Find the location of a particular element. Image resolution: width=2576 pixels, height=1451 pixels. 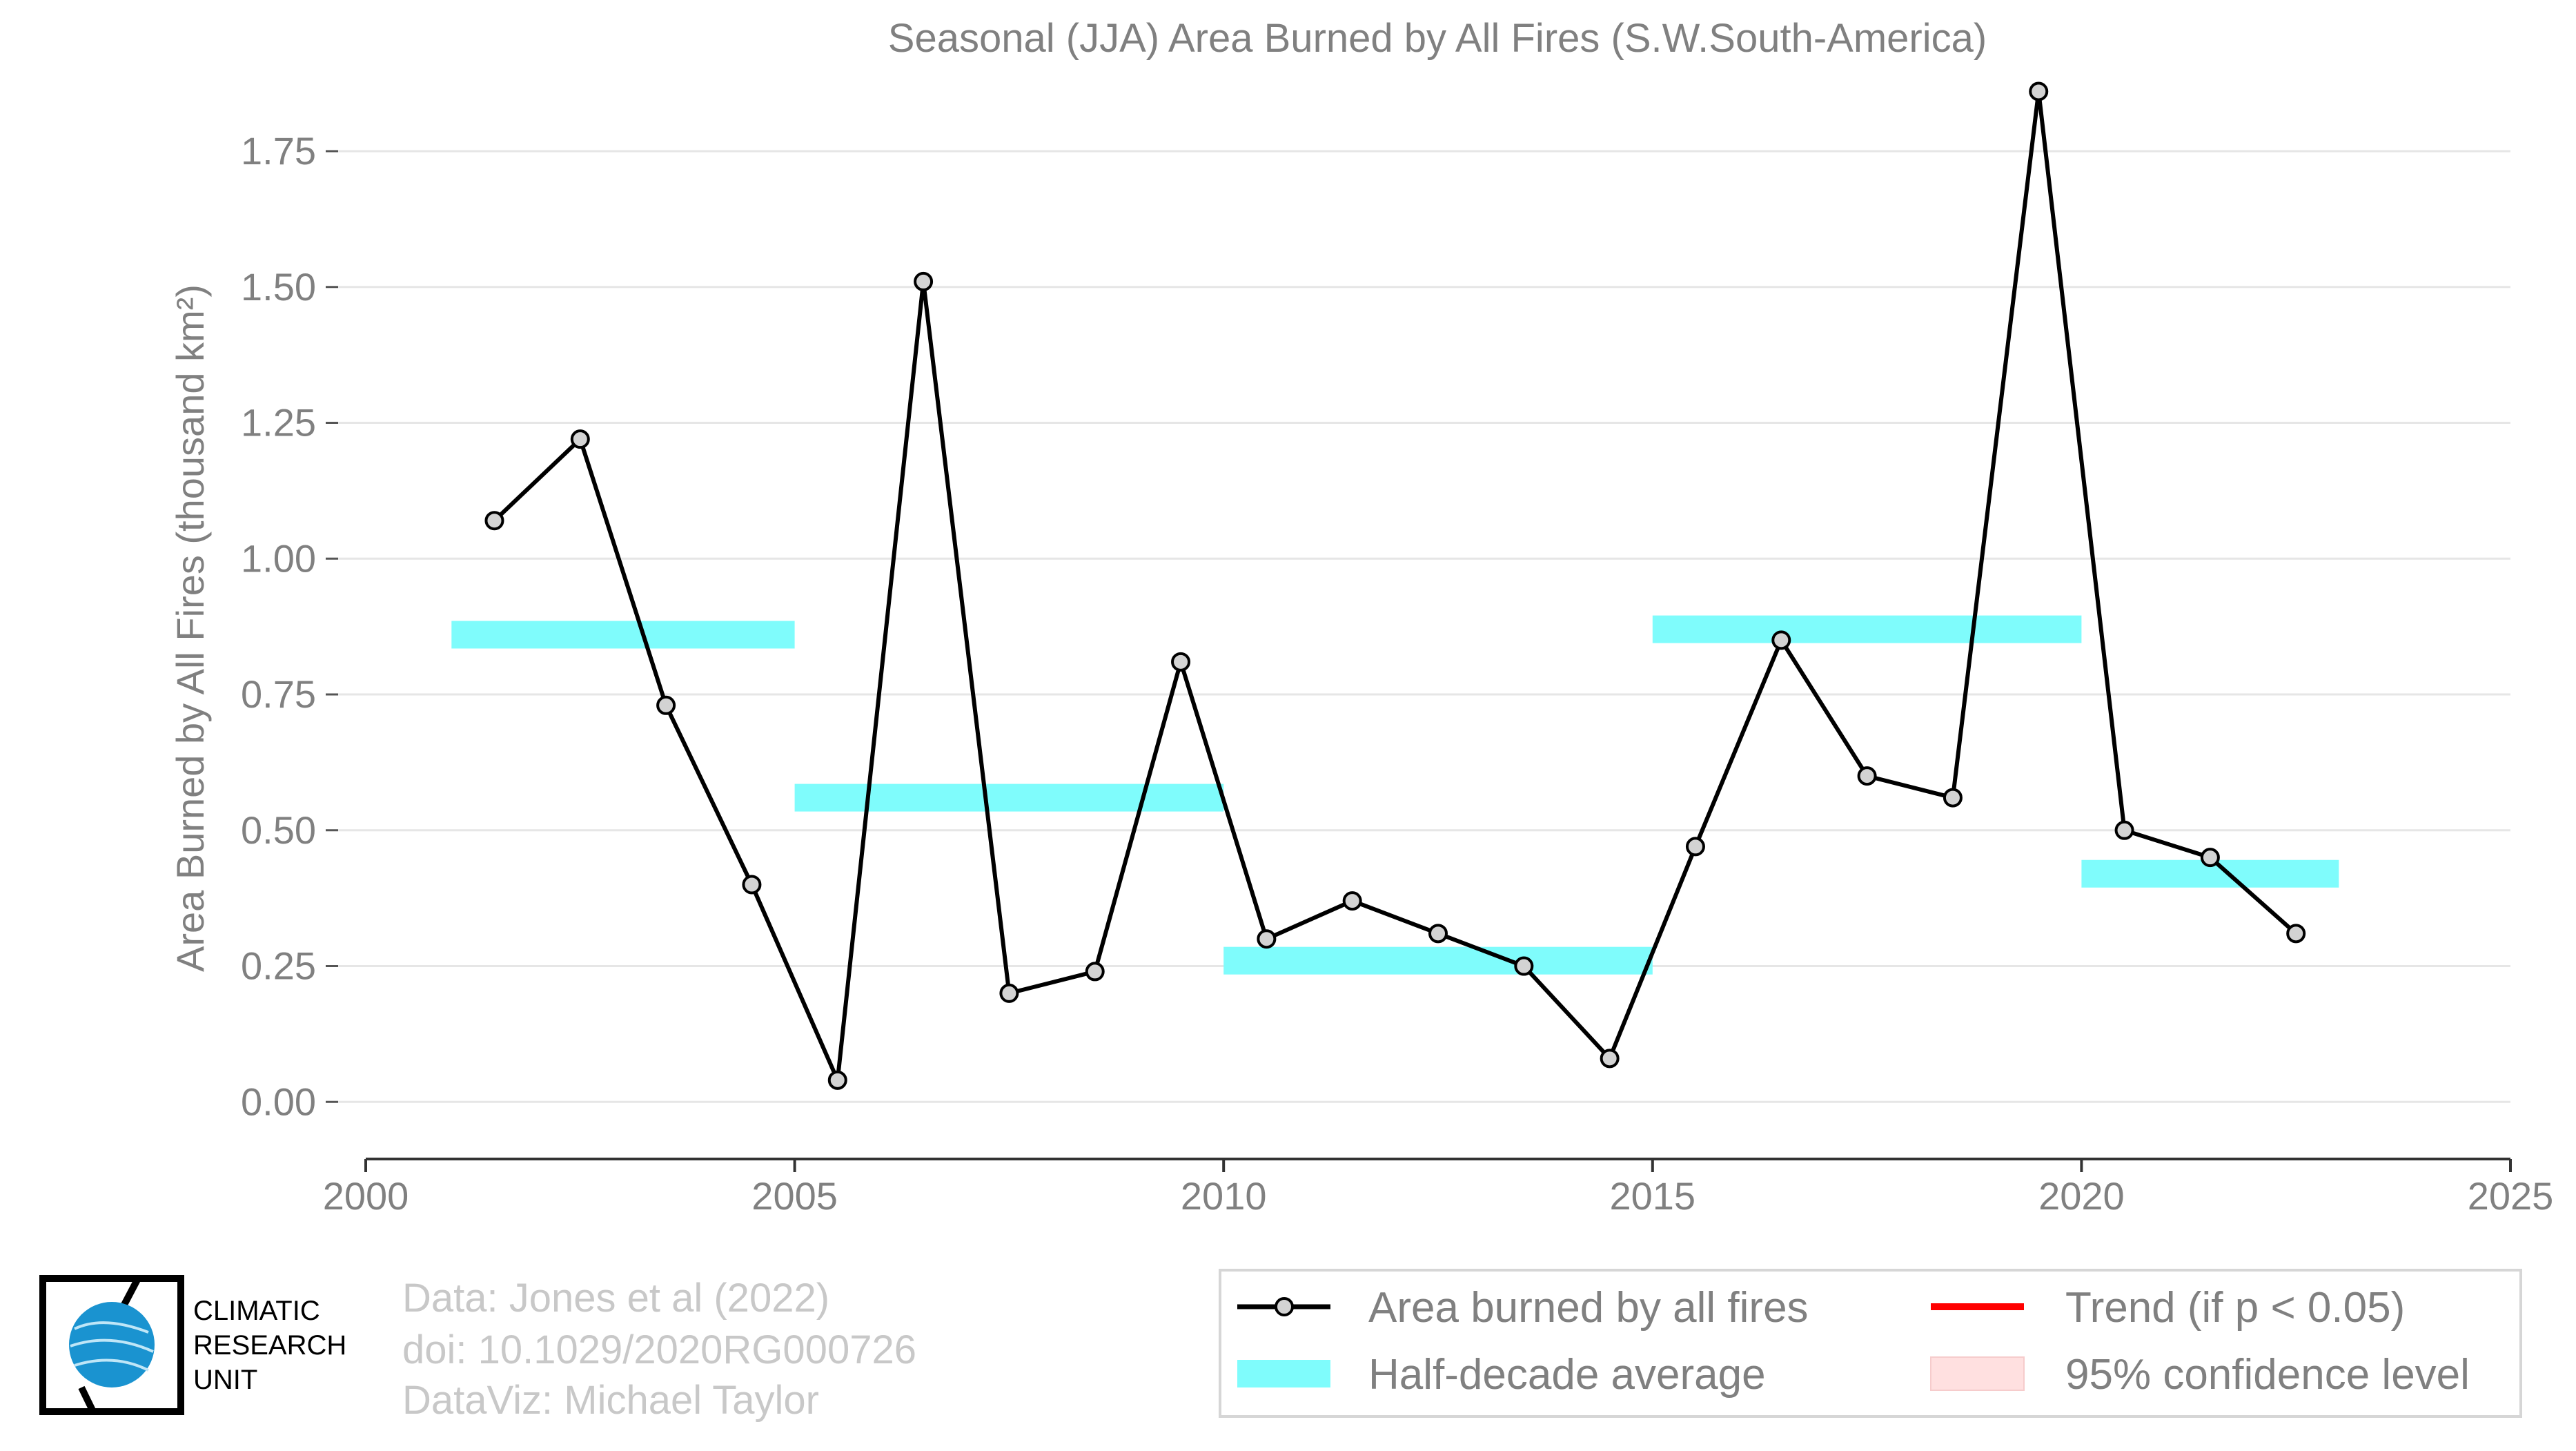

y-axis-label: Area Burned by All Fires (thousand km²) is located at coordinates (190, 628).